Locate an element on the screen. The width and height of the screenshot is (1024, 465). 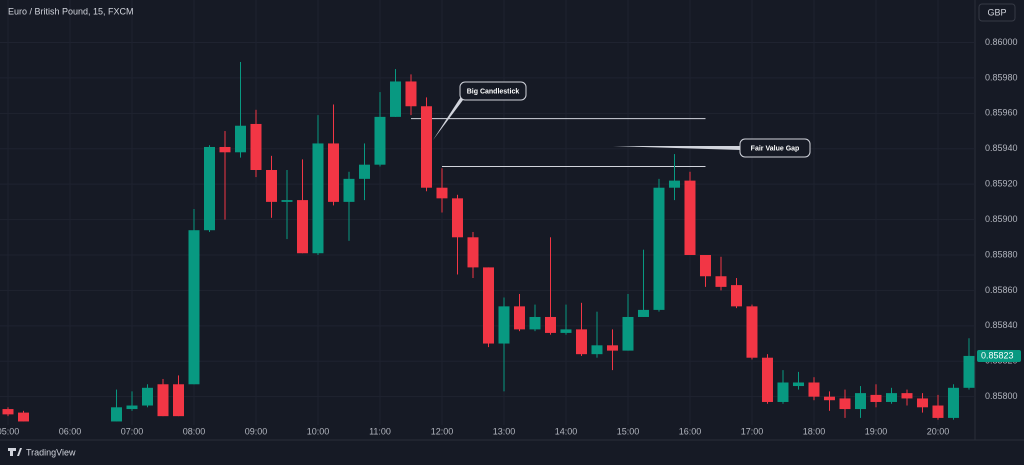
y-tick-label: 0.85920 is located at coordinates (1001, 184).